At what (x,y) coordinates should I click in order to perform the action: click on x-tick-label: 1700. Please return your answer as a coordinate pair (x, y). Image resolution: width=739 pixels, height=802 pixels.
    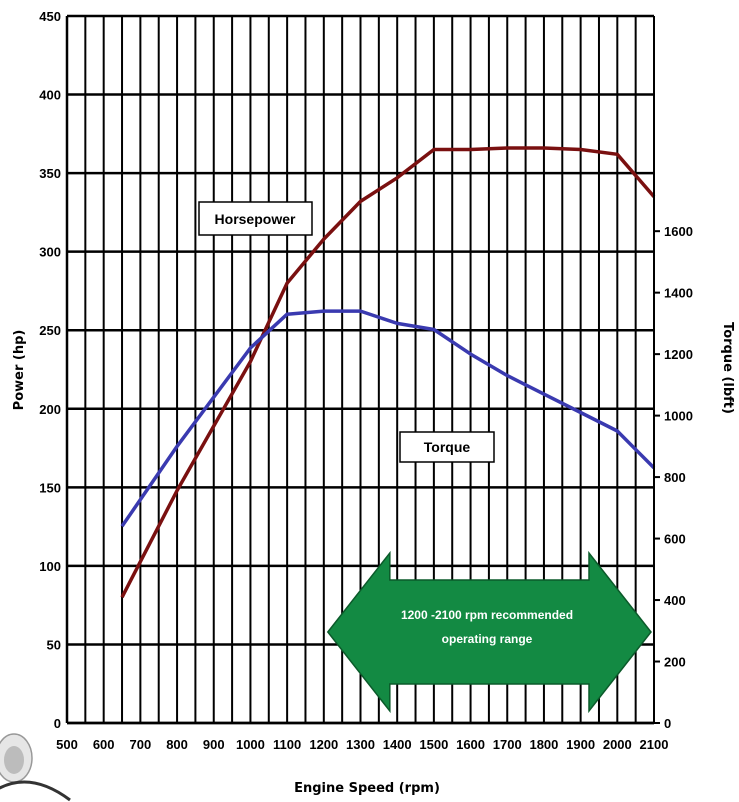
    Looking at the image, I should click on (507, 744).